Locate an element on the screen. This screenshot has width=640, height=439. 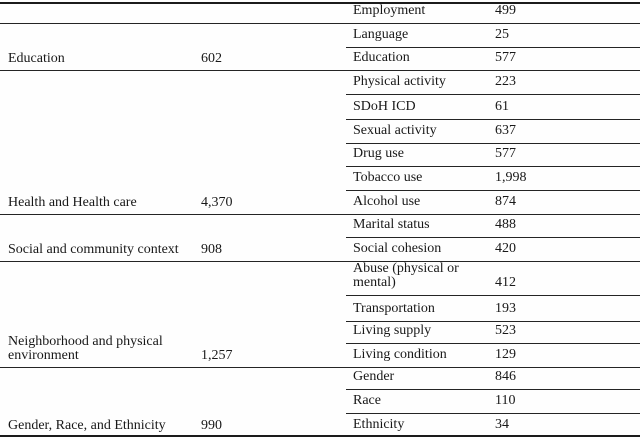
subcategory-row: Physical activity 223 is located at coordinates (493, 83).